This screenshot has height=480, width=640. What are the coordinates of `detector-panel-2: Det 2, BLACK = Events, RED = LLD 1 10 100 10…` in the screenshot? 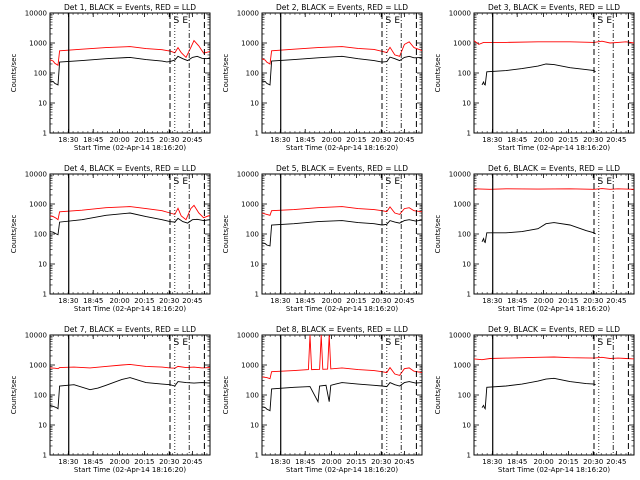 It's located at (322, 77).